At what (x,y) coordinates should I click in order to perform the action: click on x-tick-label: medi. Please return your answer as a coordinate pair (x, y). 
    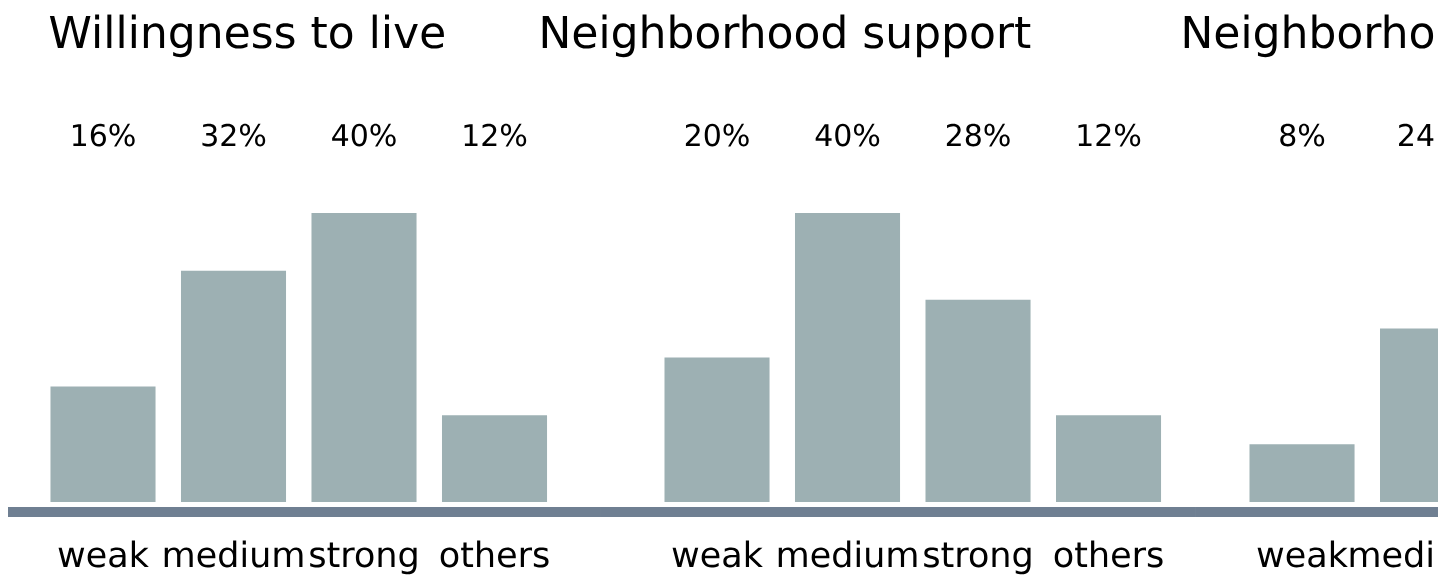
    Looking at the image, I should click on (1391, 554).